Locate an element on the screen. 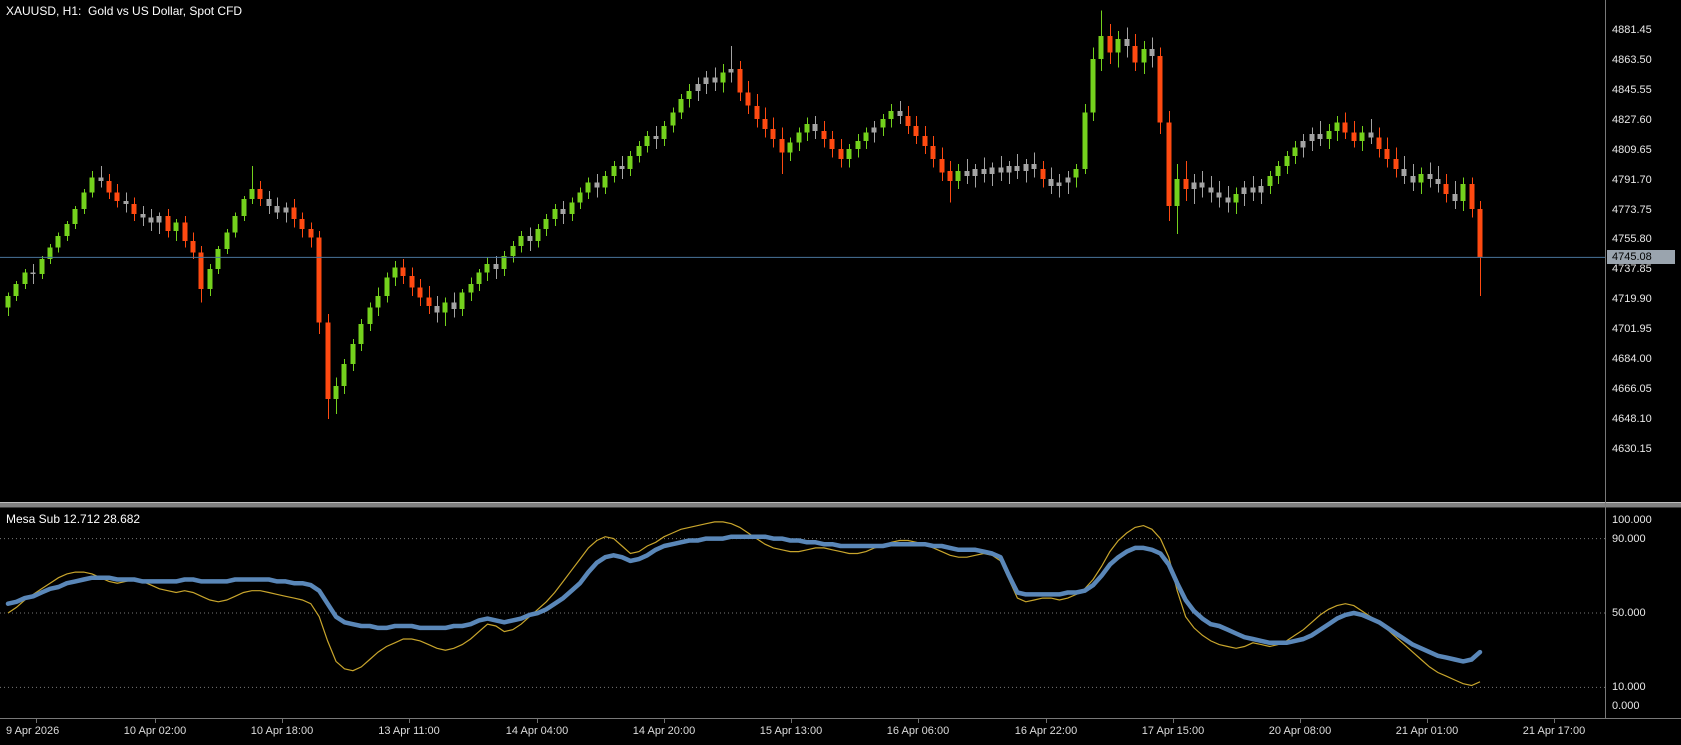 This screenshot has height=745, width=1681. price-axis-label: 4881.45 is located at coordinates (1632, 30).